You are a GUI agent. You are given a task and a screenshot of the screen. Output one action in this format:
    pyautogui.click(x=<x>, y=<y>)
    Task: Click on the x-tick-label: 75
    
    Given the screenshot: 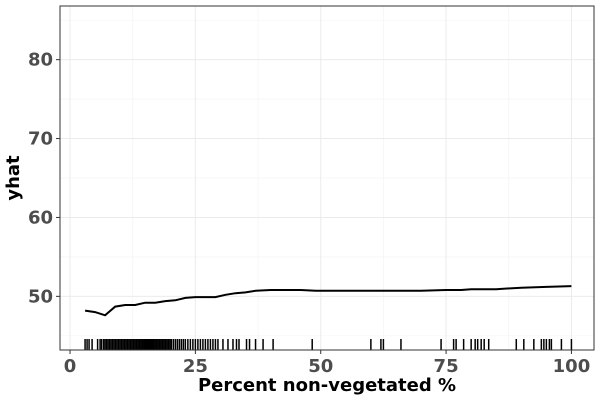 What is the action you would take?
    pyautogui.click(x=446, y=366)
    